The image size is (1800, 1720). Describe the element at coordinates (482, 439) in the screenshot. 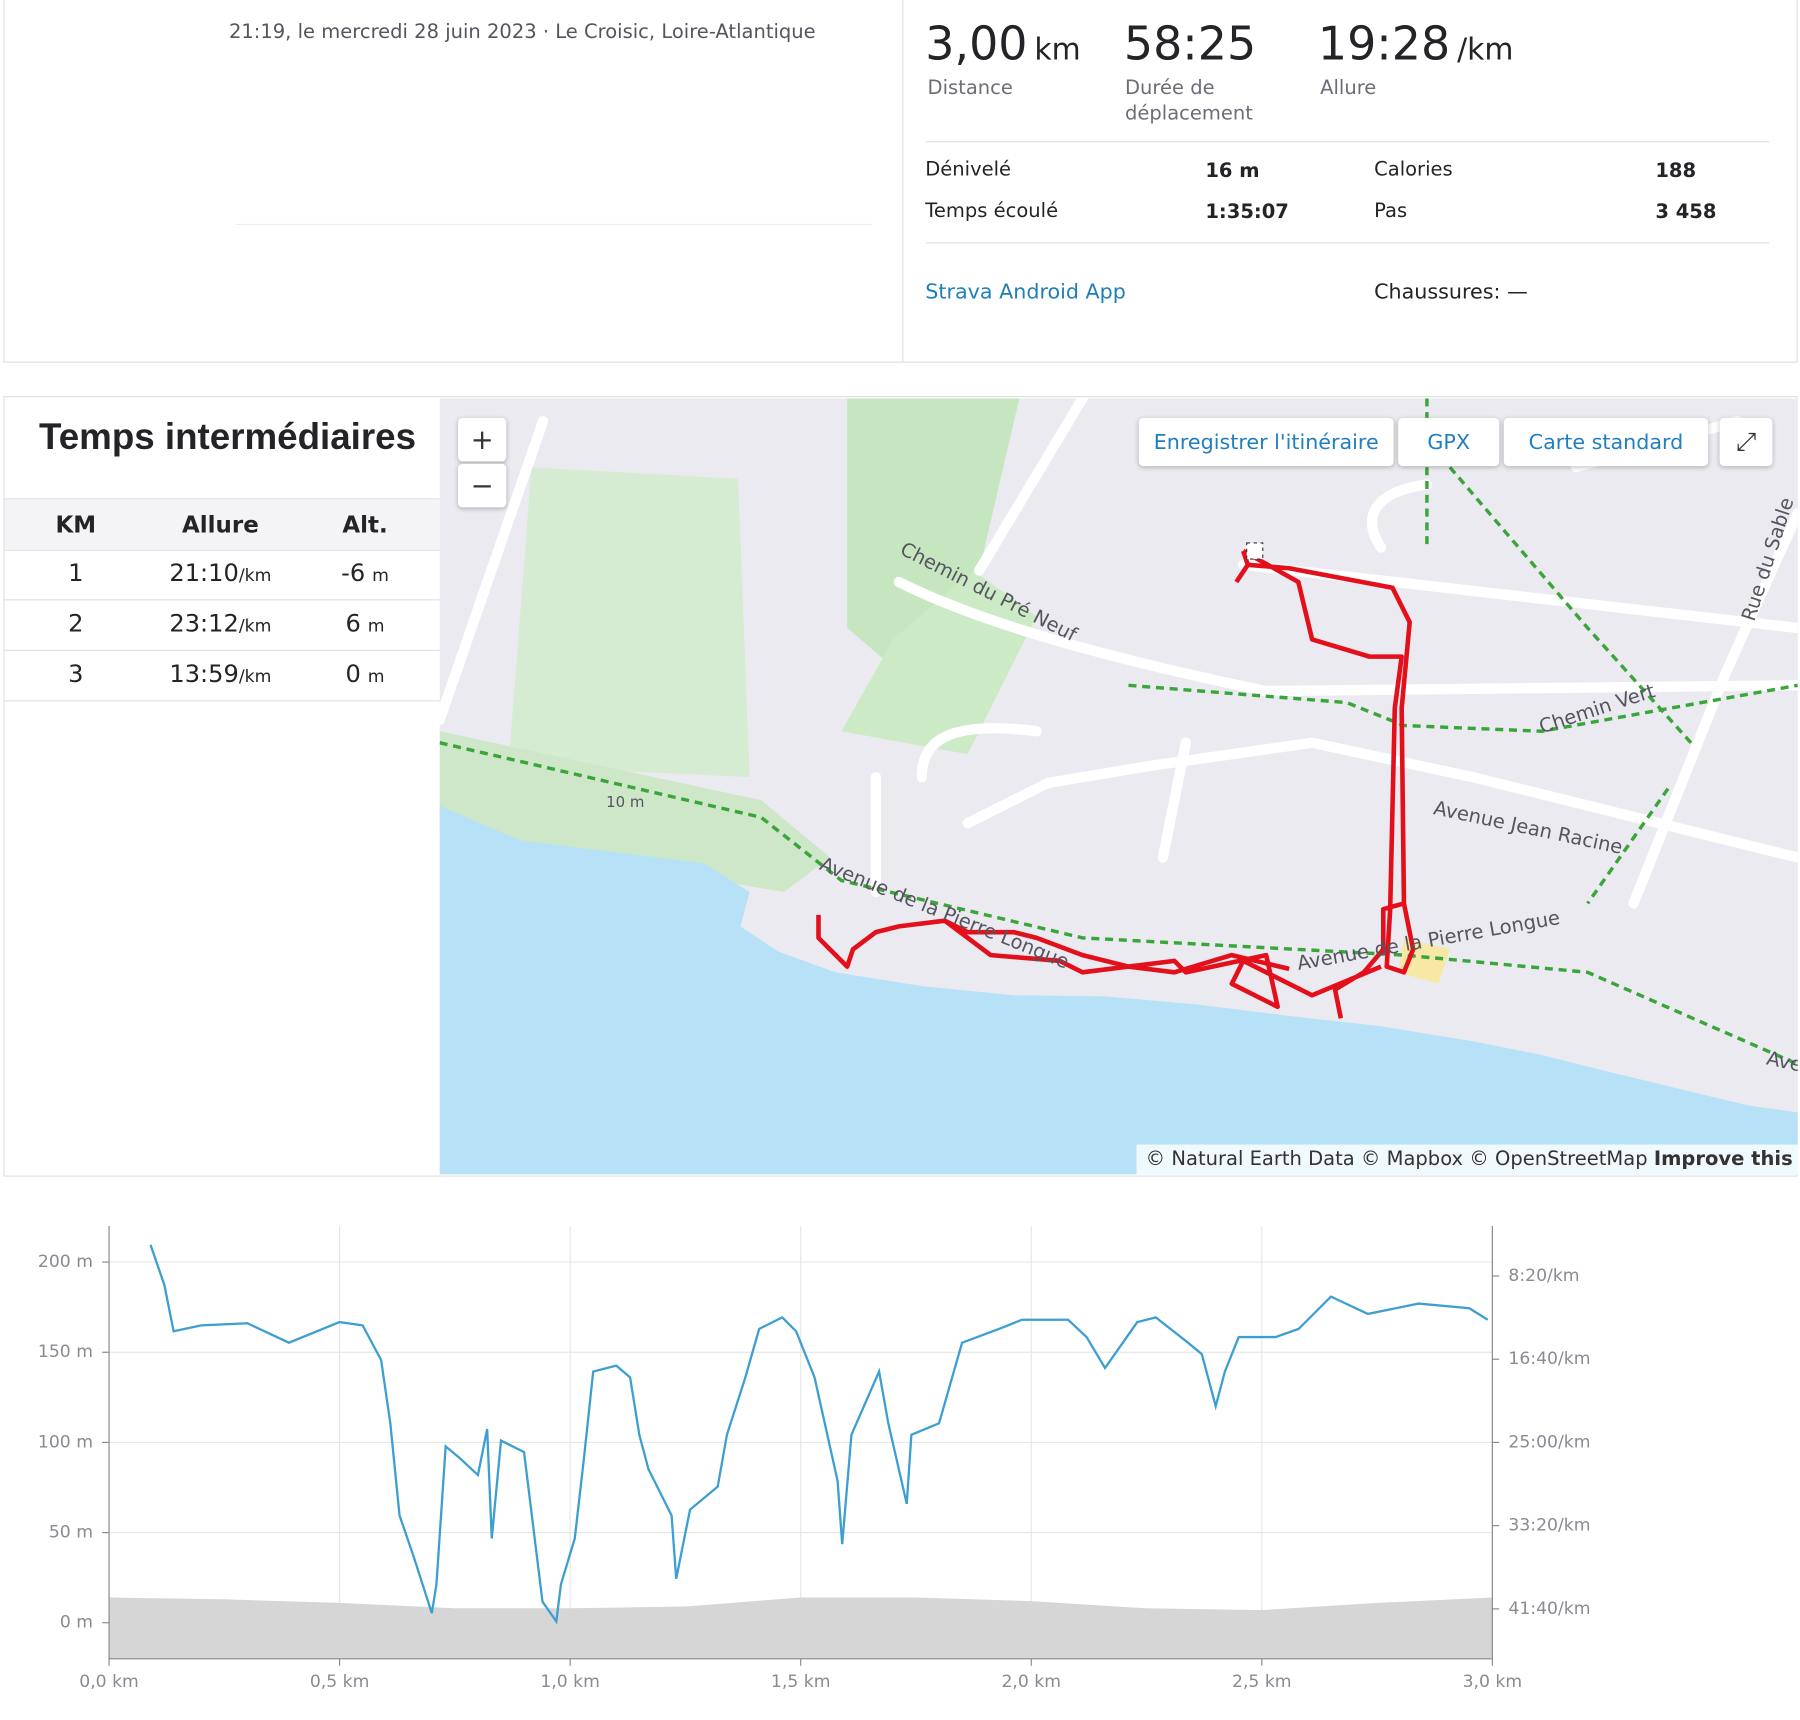

I see `zoom-in: +` at that location.